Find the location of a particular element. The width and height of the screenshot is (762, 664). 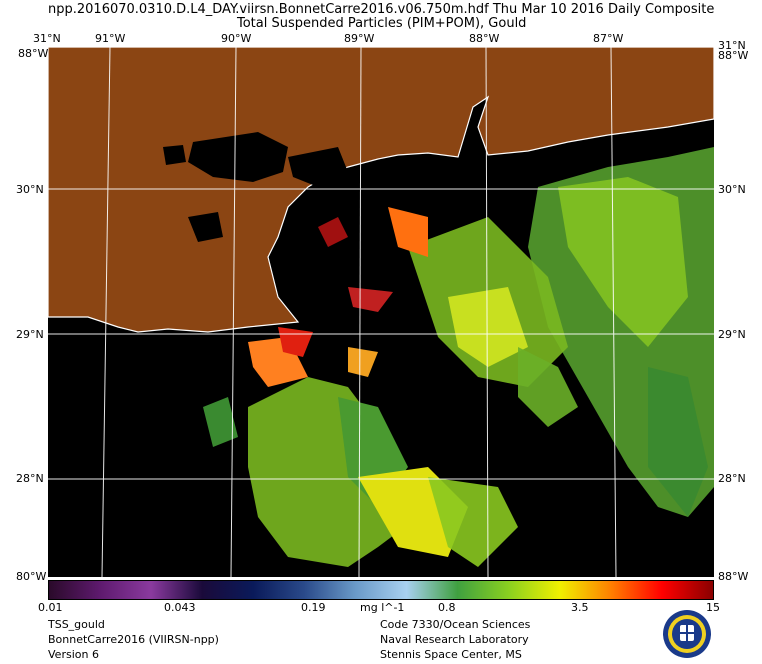

lat-label-right: 28°N is located at coordinates (732, 478).